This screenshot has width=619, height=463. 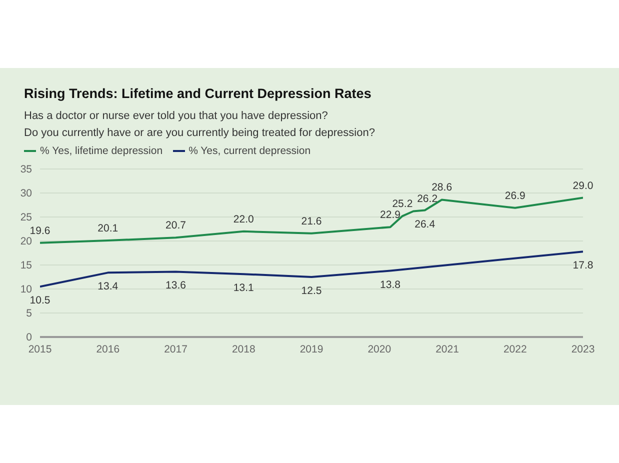 What do you see at coordinates (312, 349) in the screenshot?
I see `x-tick-label: 2019` at bounding box center [312, 349].